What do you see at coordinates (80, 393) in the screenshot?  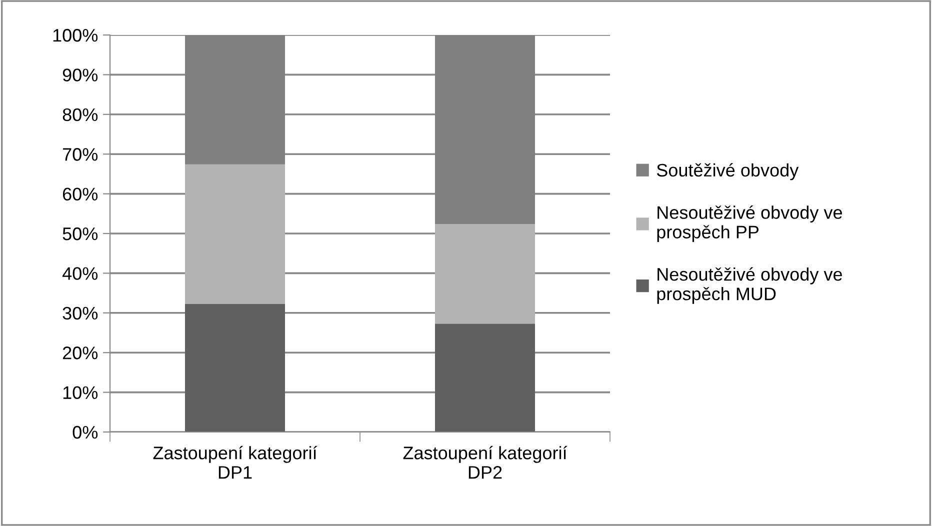 I see `y-tick-label: 10%` at bounding box center [80, 393].